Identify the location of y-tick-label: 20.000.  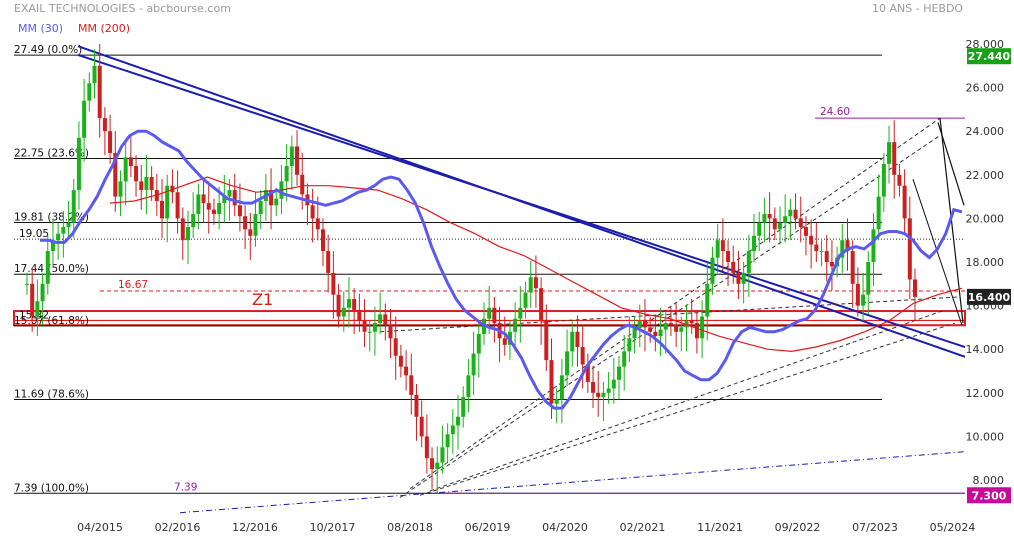
(985, 218).